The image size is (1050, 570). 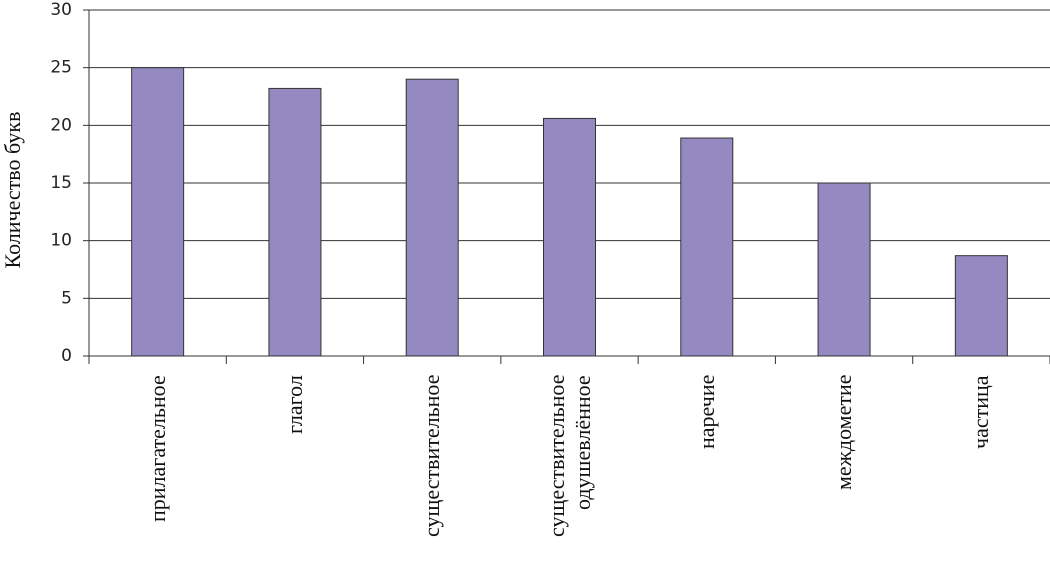 I want to click on x-tick-label: частица, so click(x=981, y=412).